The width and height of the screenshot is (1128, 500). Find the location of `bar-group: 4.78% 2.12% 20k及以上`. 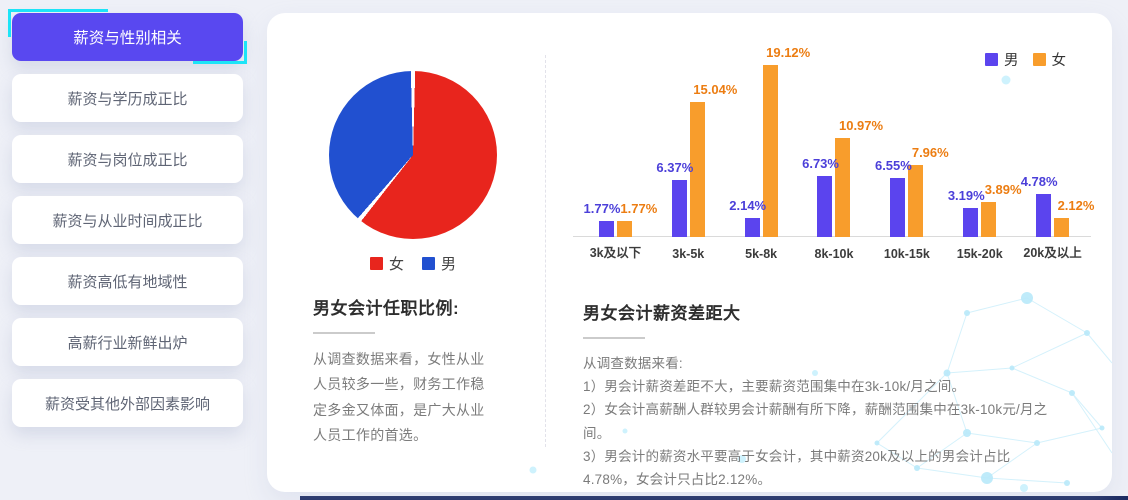

bar-group: 4.78% 2.12% 20k及以上 is located at coordinates (1055, 148).